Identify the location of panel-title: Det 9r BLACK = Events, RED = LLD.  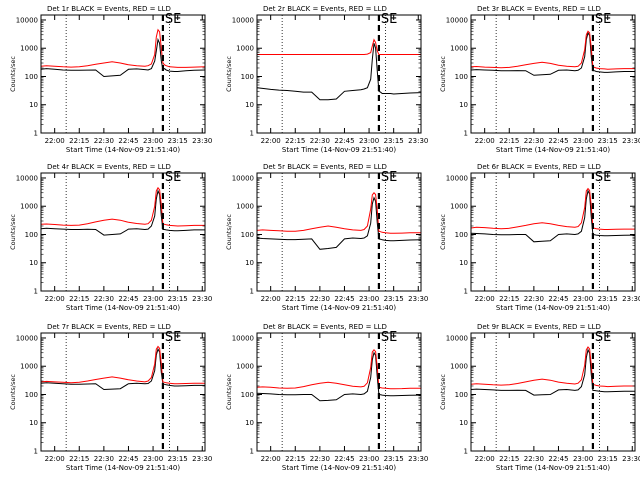
(539, 327).